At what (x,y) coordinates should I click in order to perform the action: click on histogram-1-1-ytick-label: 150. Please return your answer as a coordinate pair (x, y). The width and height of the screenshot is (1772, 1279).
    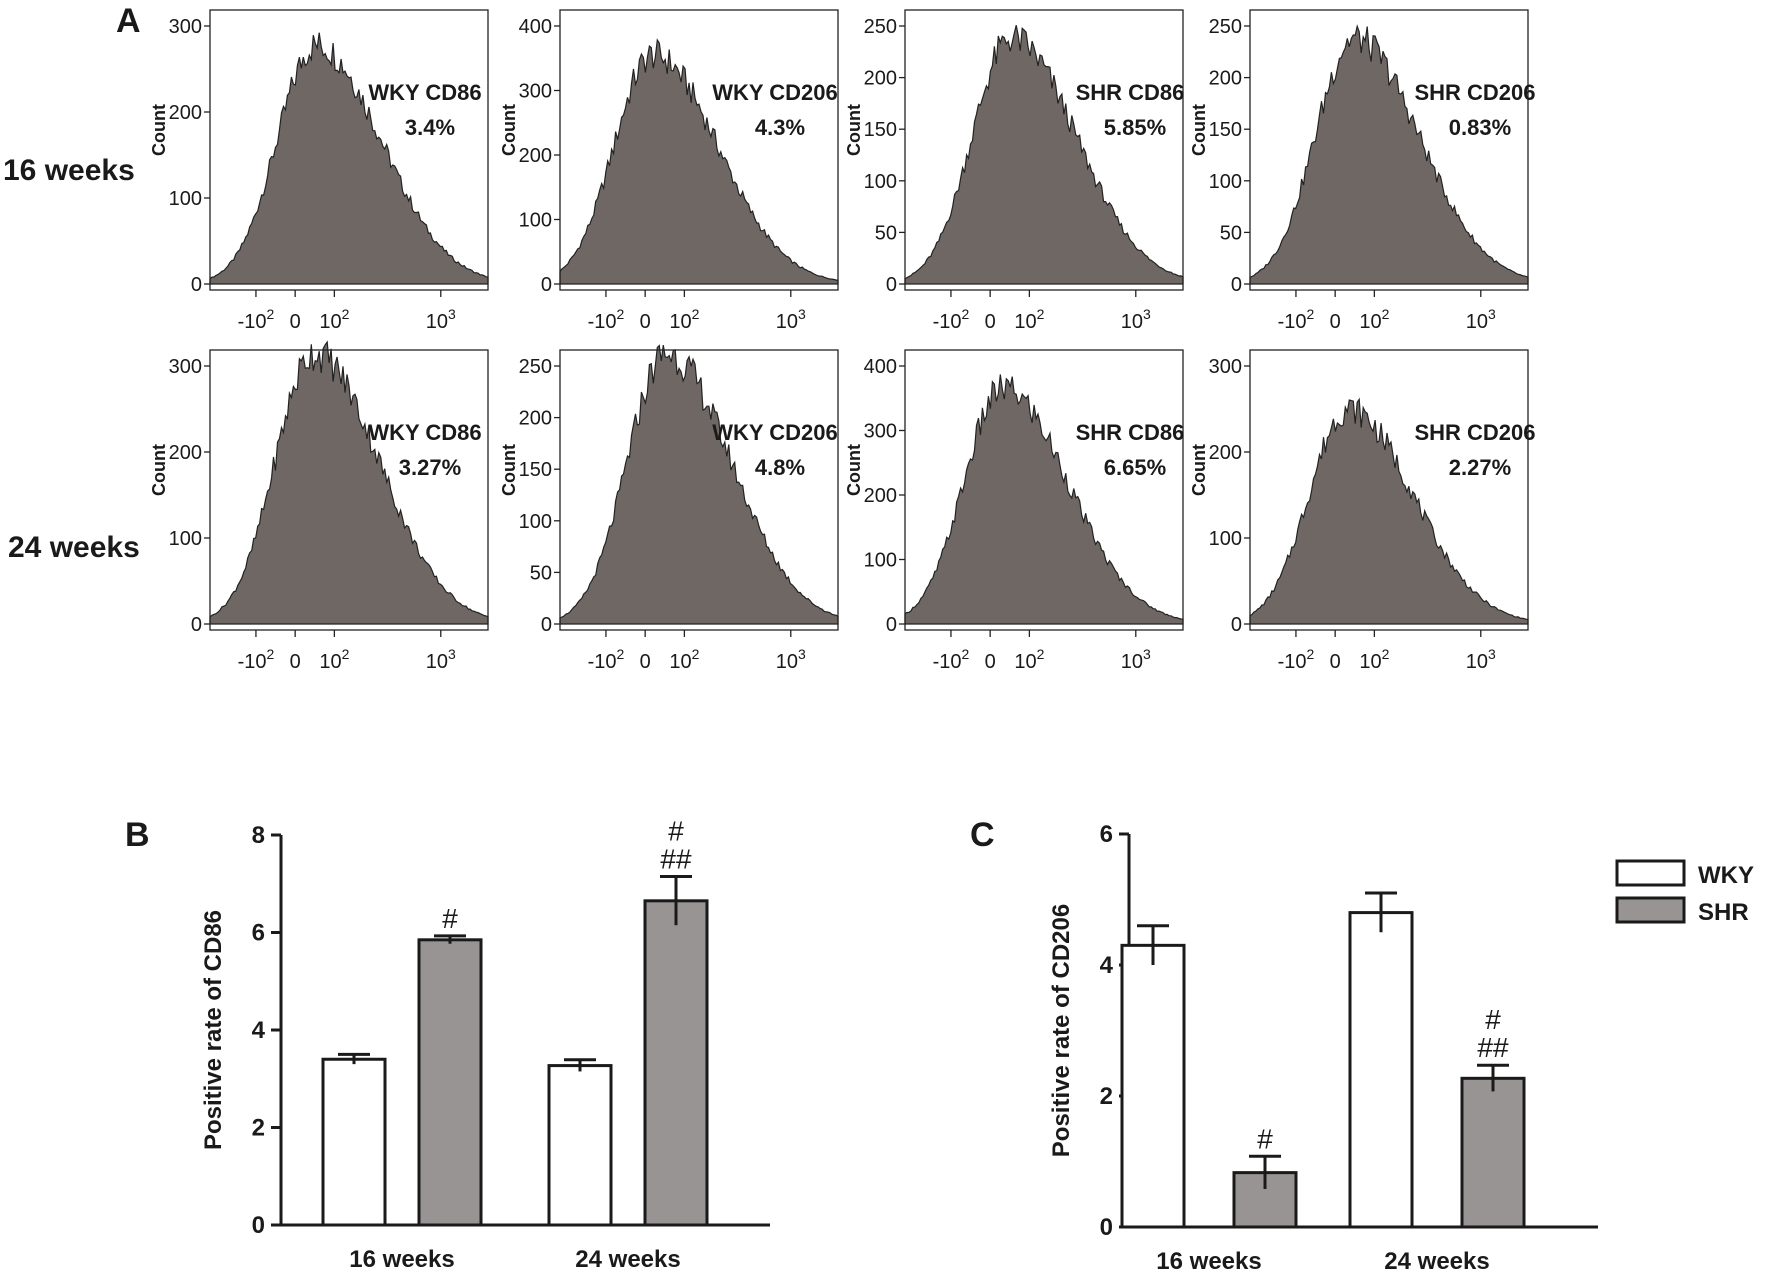
    Looking at the image, I should click on (535, 470).